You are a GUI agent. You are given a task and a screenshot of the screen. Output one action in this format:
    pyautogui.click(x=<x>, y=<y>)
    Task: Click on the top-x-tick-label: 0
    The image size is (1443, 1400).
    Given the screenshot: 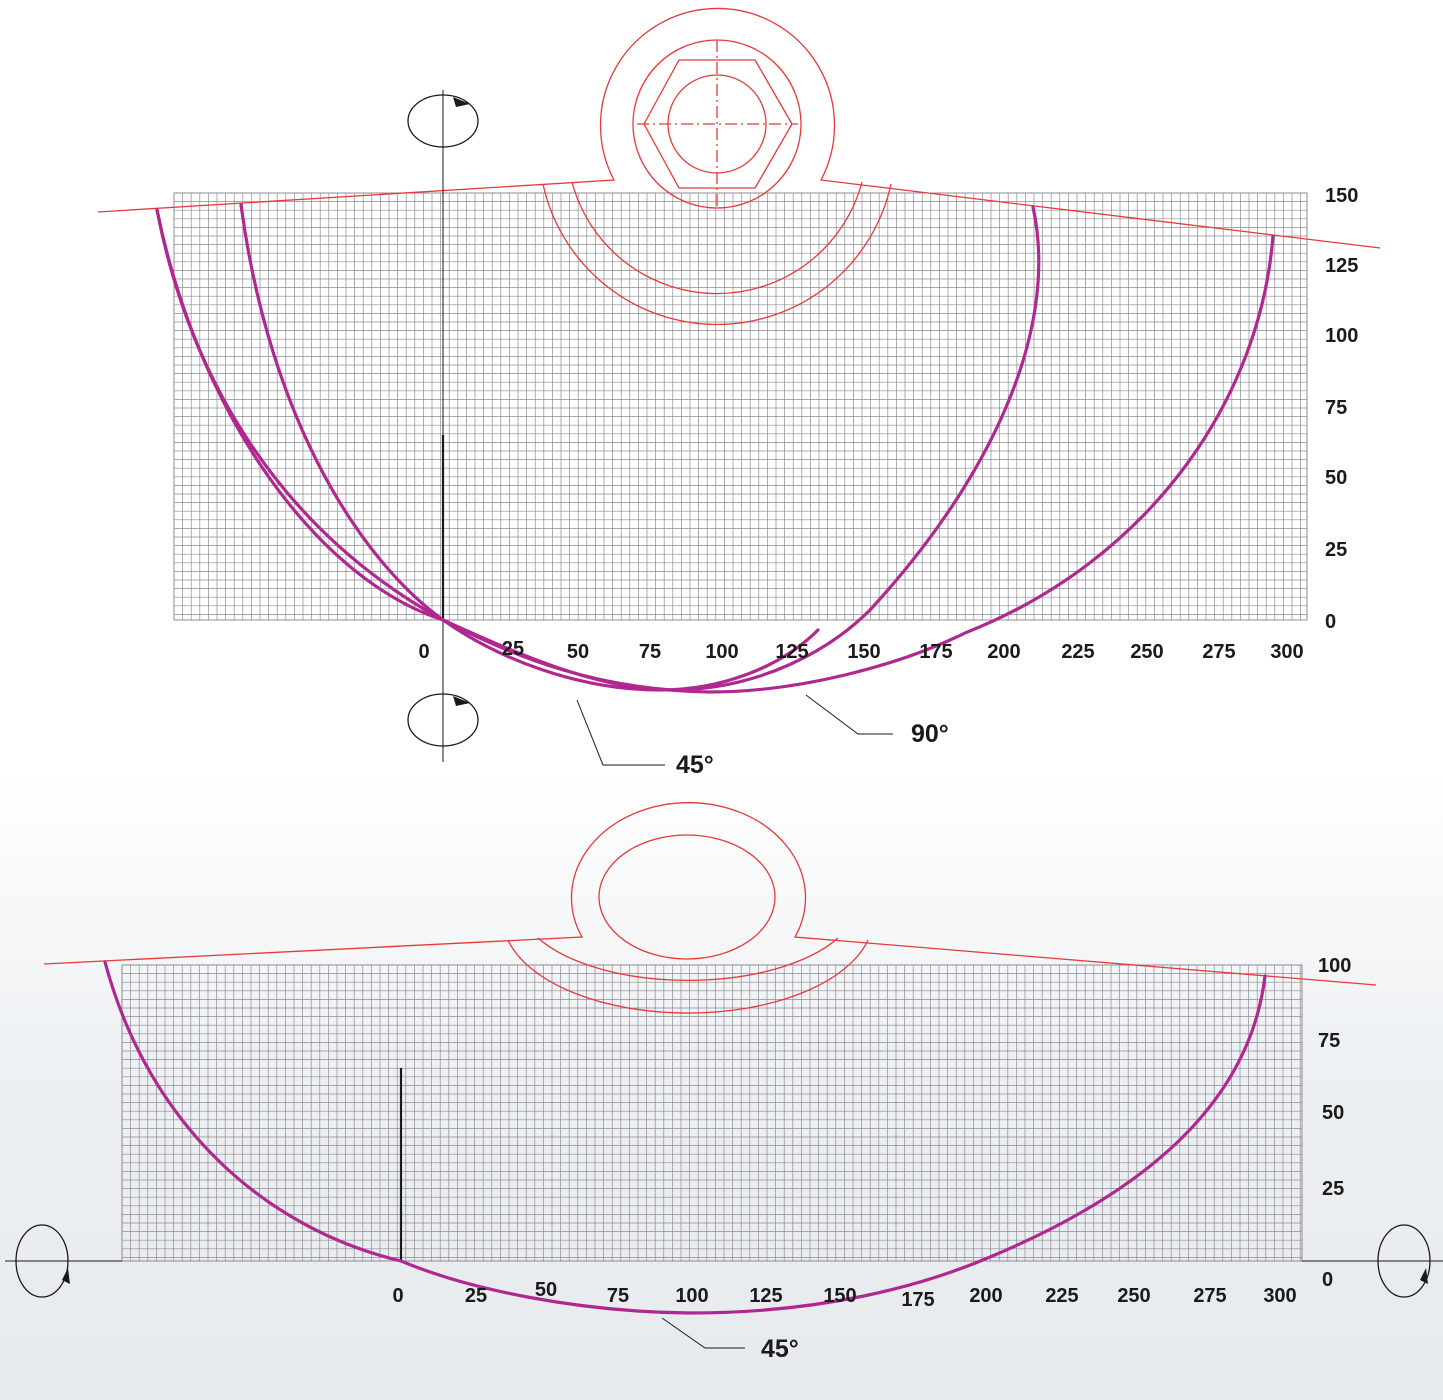 What is the action you would take?
    pyautogui.click(x=423, y=652)
    